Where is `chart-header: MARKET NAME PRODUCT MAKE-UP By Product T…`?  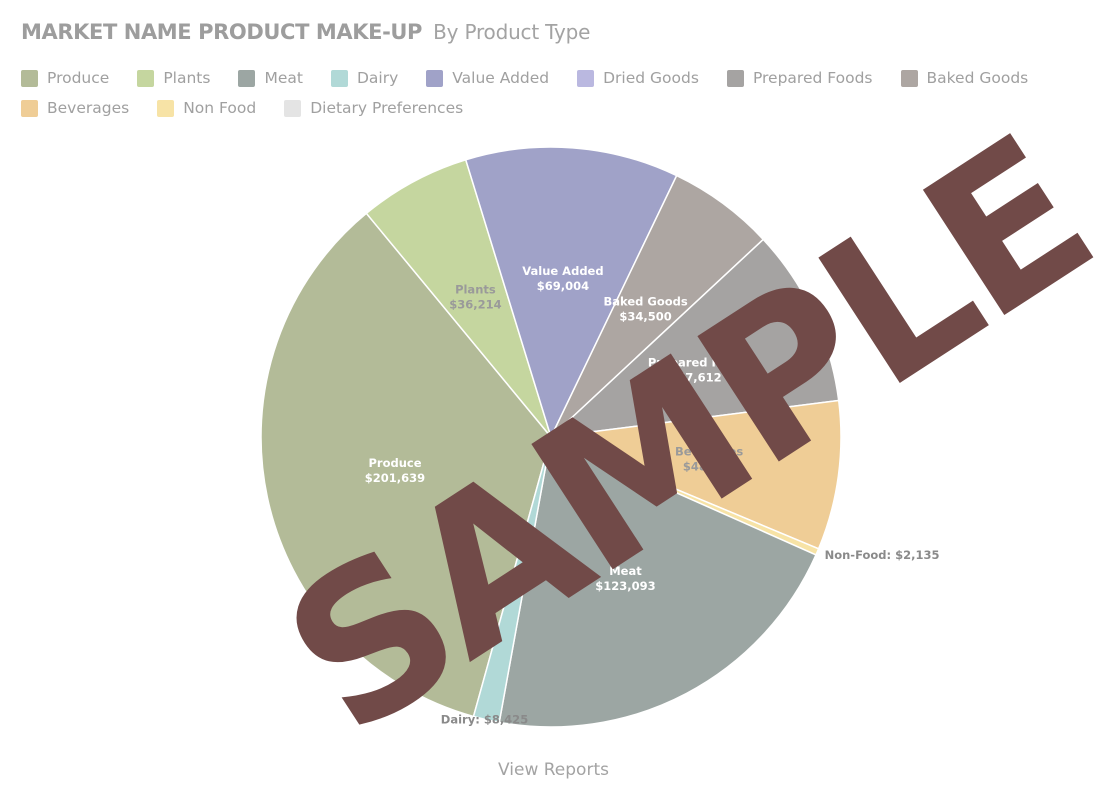 chart-header: MARKET NAME PRODUCT MAKE-UP By Product T… is located at coordinates (305, 32).